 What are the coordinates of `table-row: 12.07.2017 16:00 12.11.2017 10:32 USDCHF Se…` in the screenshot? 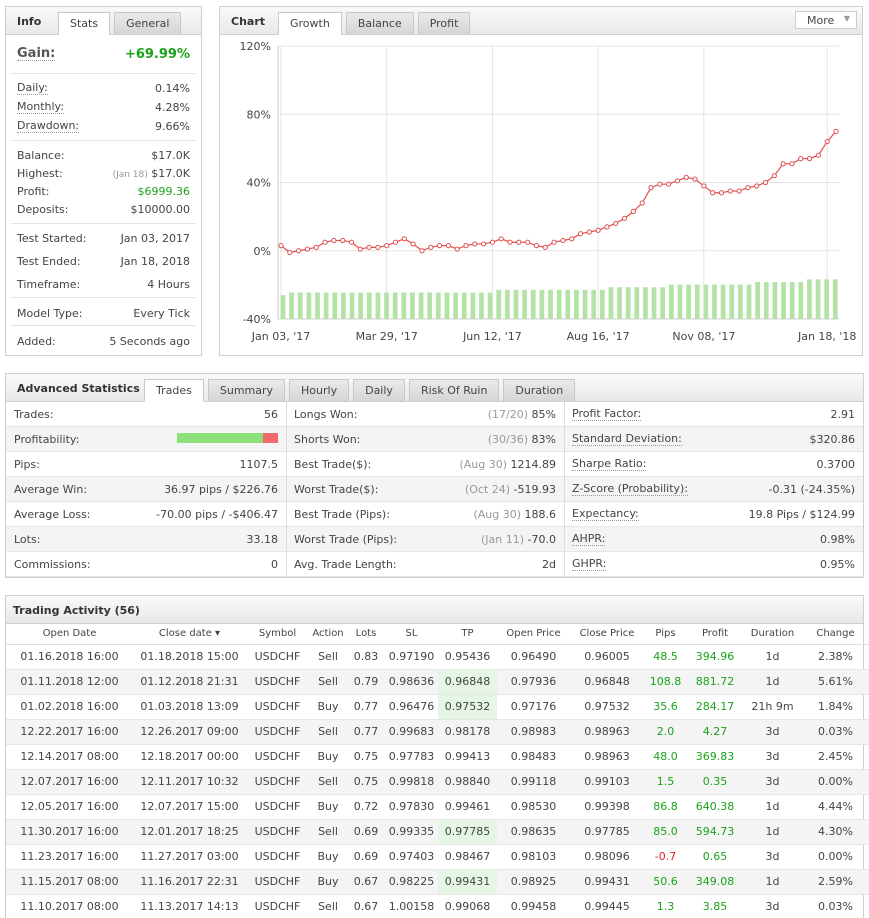 It's located at (437, 782).